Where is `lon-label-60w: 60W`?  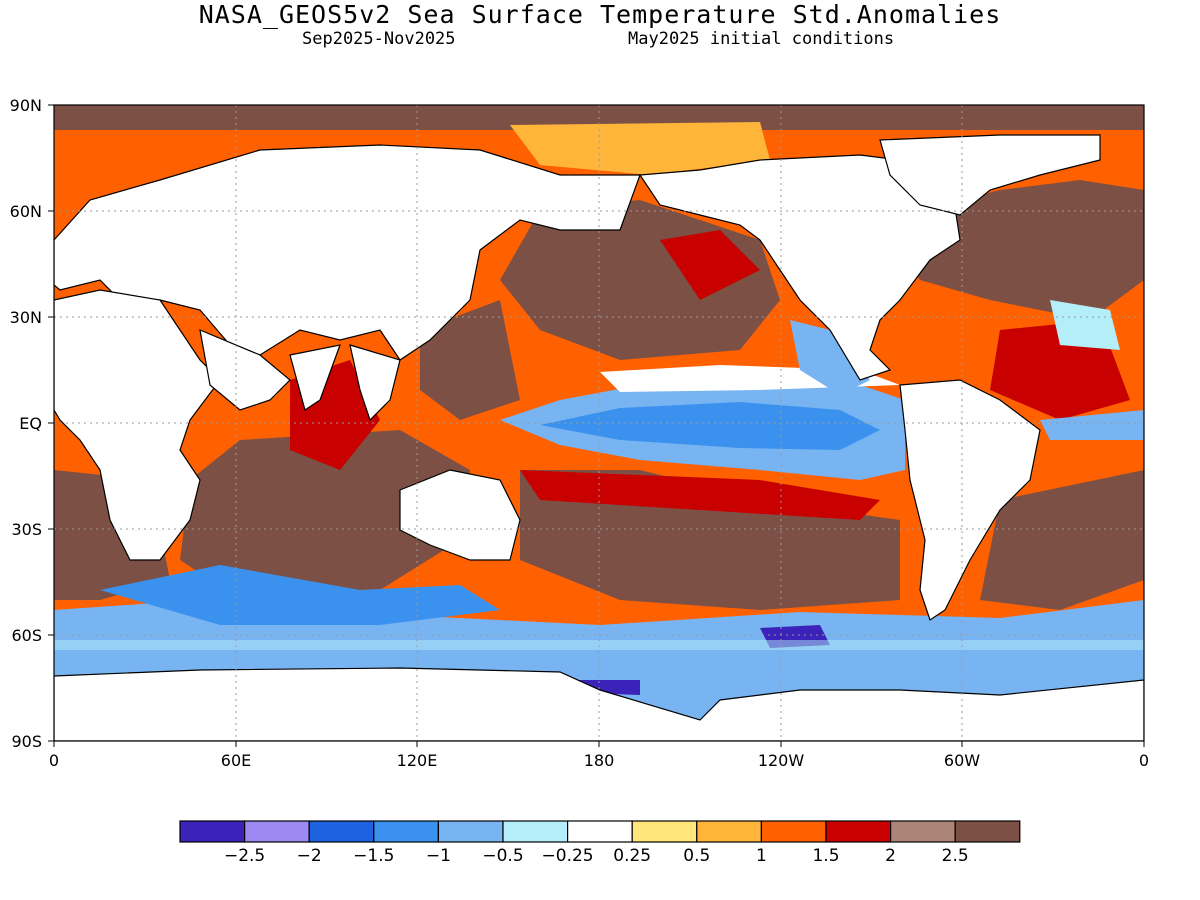
lon-label-60w: 60W is located at coordinates (962, 760).